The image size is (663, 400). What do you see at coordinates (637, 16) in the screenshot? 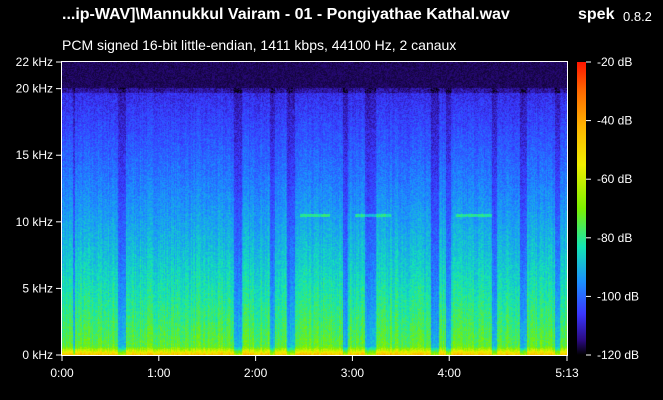
I see `app-version: 0.8.2` at bounding box center [637, 16].